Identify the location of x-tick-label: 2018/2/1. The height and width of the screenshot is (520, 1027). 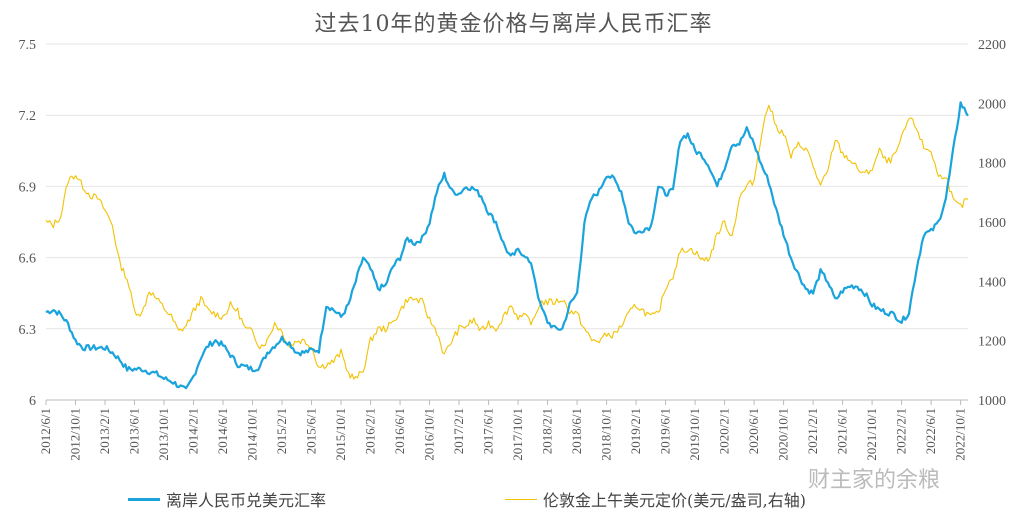
(547, 431).